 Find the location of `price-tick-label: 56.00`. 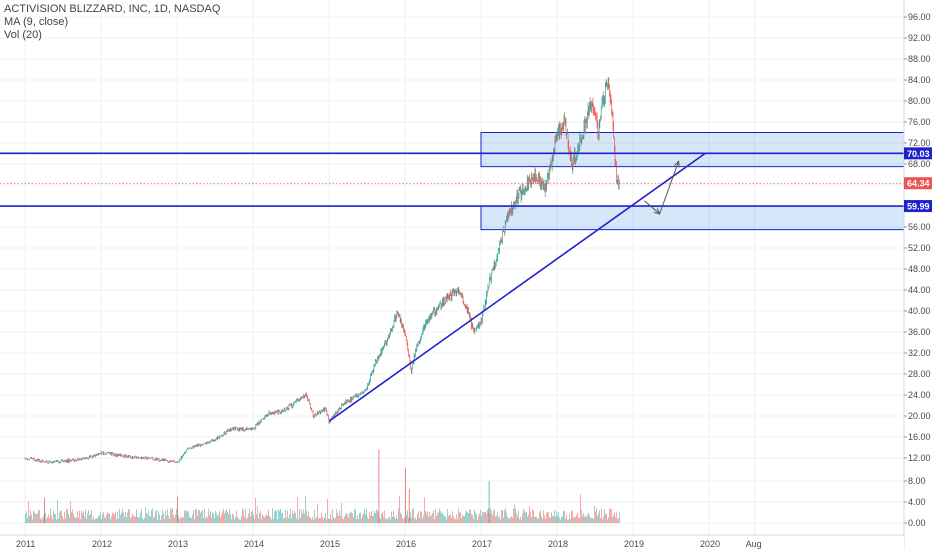

price-tick-label: 56.00 is located at coordinates (919, 227).